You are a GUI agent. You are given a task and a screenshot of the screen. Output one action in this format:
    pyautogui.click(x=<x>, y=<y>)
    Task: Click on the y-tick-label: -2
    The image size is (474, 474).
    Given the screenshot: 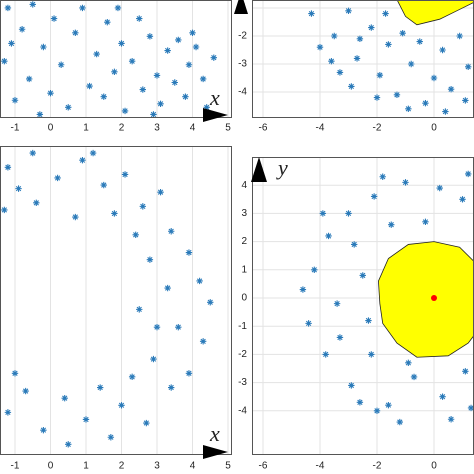 What is the action you would take?
    pyautogui.click(x=242, y=36)
    